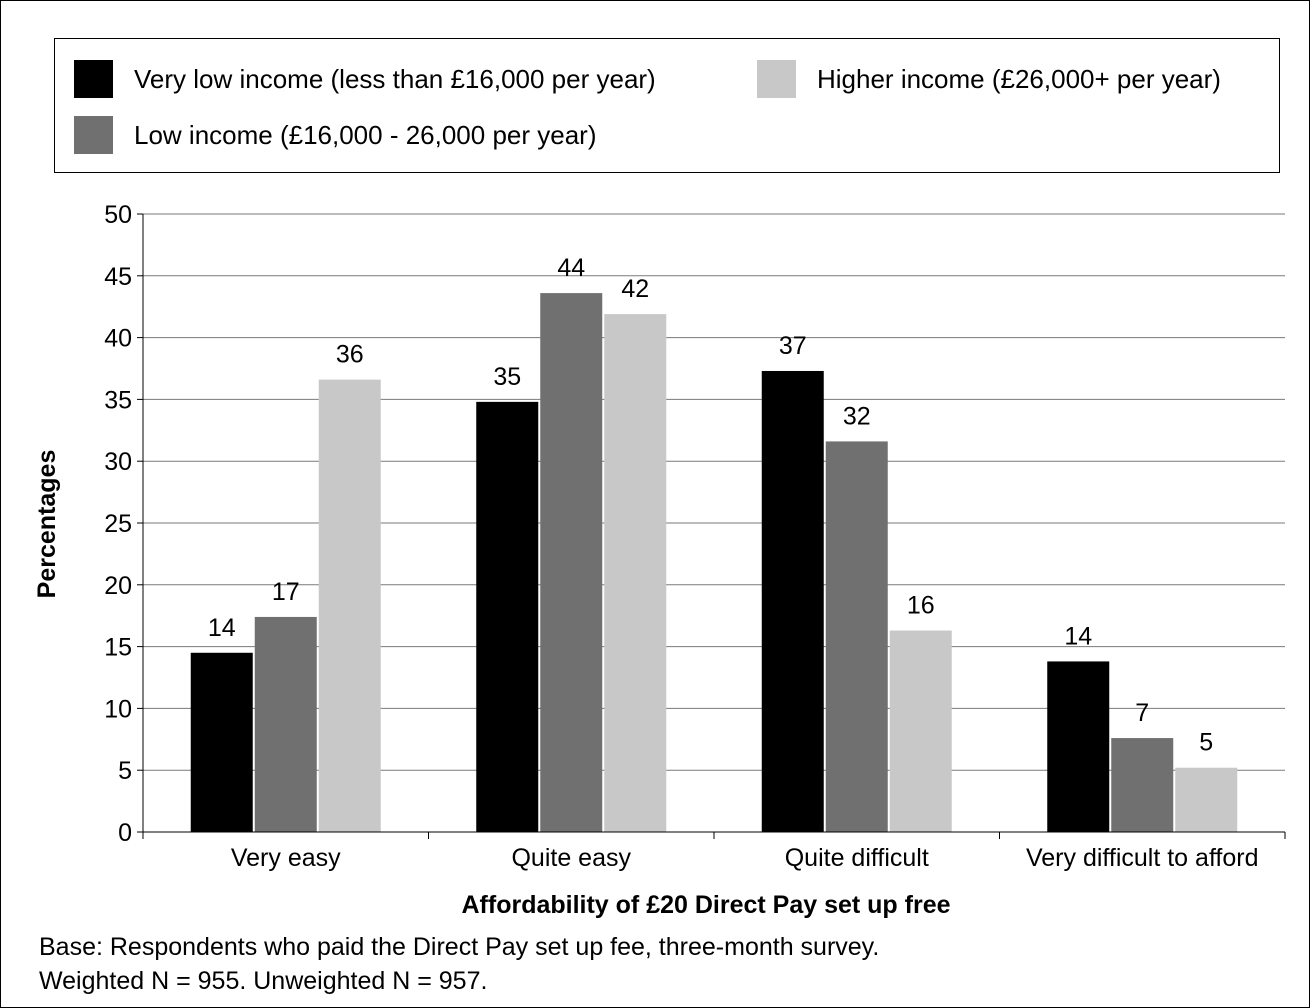  What do you see at coordinates (857, 858) in the screenshot?
I see `x-tick-label-2: Quite difficult` at bounding box center [857, 858].